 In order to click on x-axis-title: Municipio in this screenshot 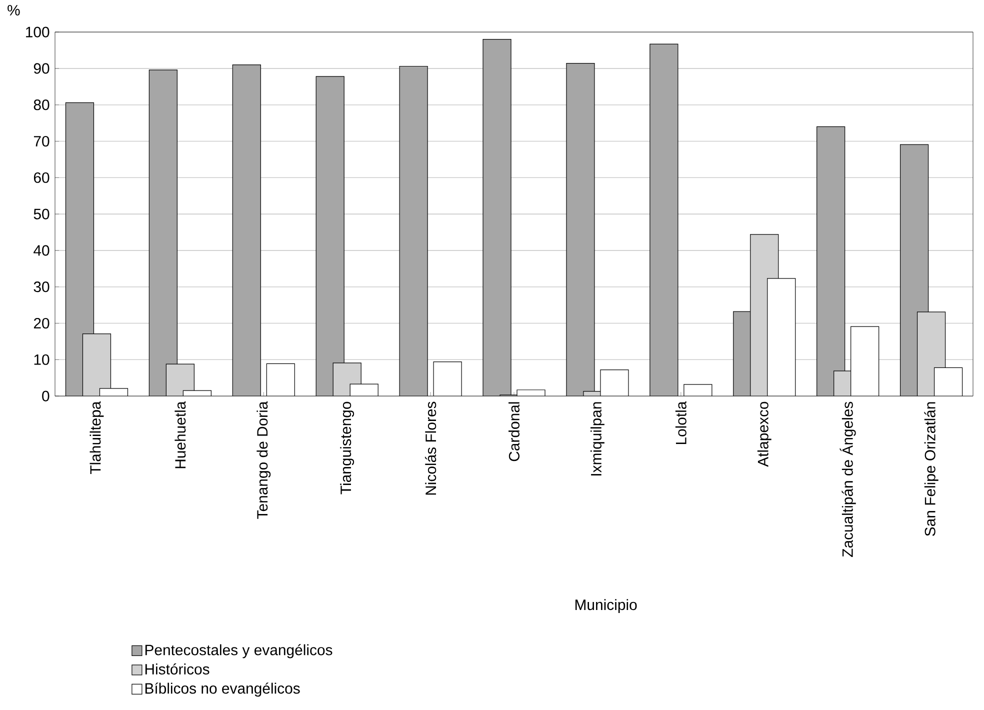, I will do `click(606, 606)`.